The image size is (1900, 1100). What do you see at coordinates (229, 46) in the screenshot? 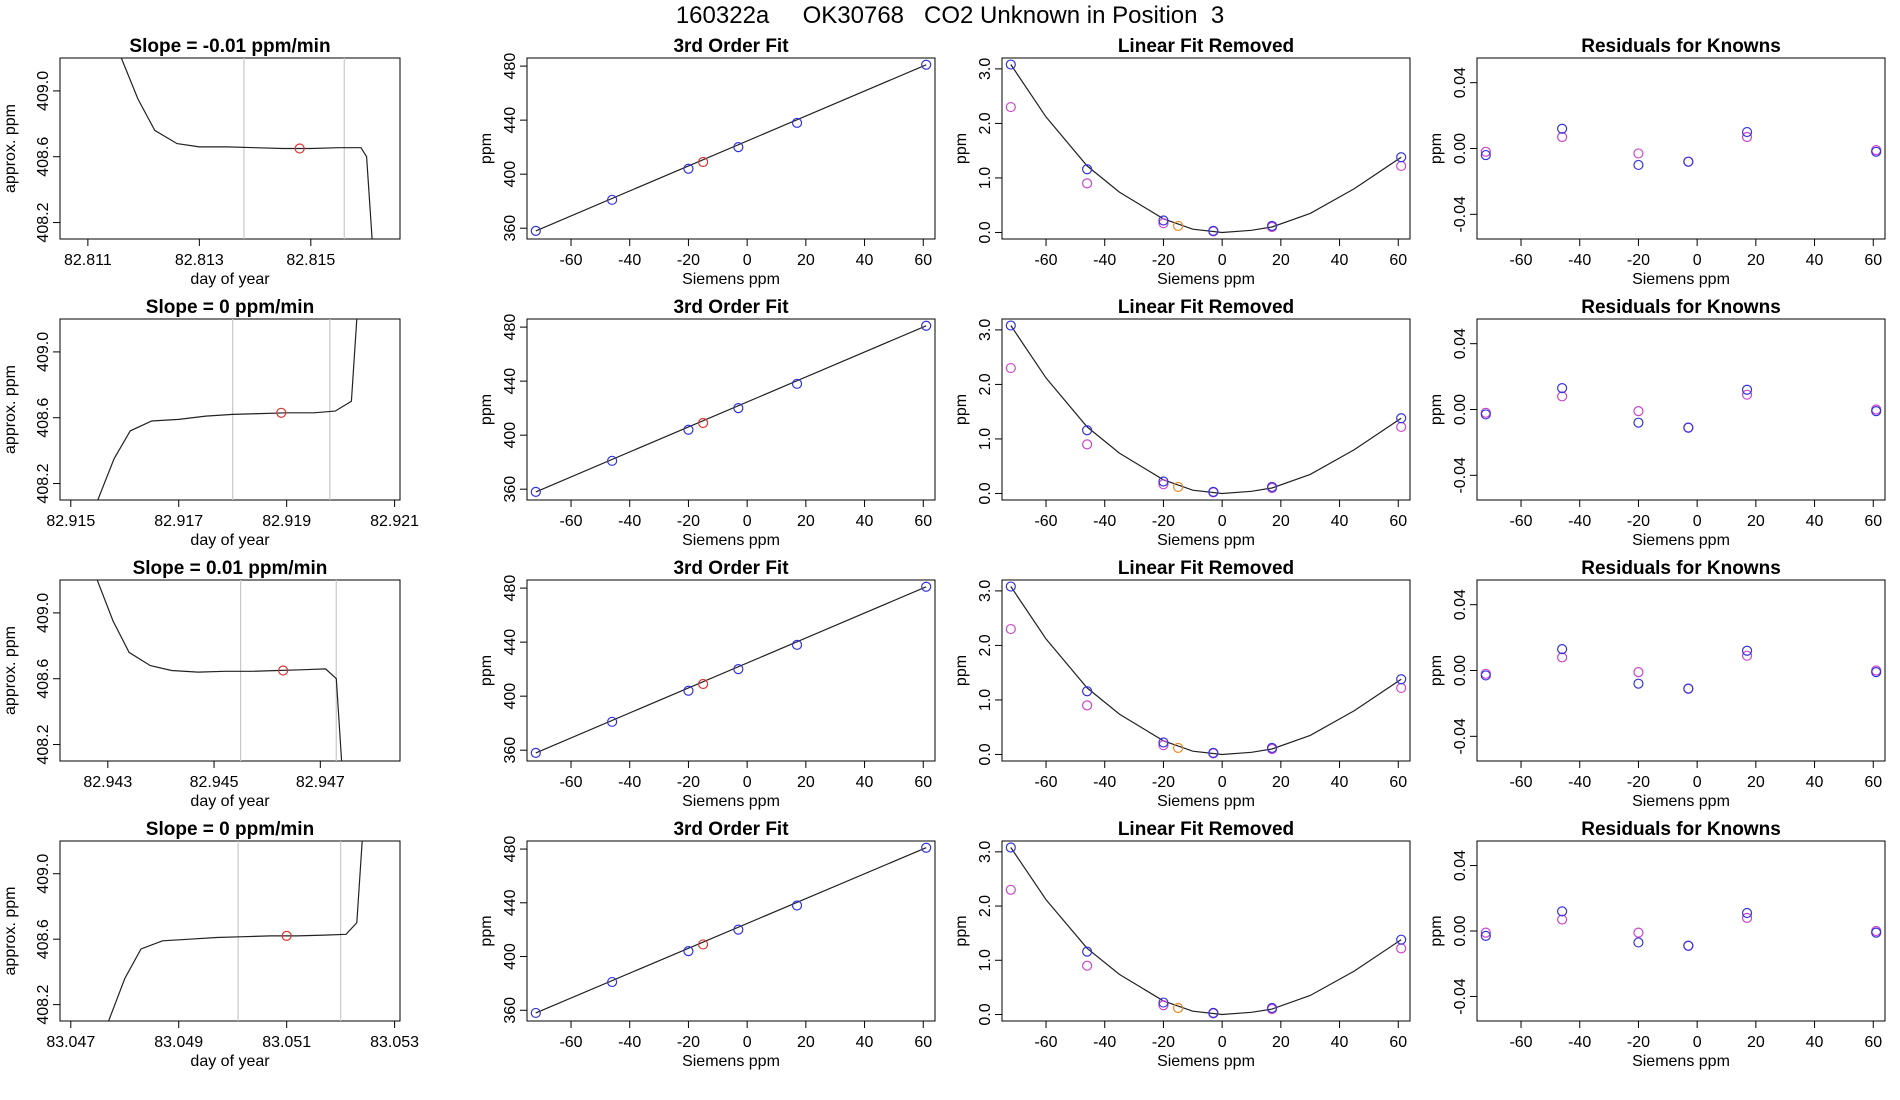
I see `plot-title-r0c0: Slope = -0.01 ppm/min` at bounding box center [229, 46].